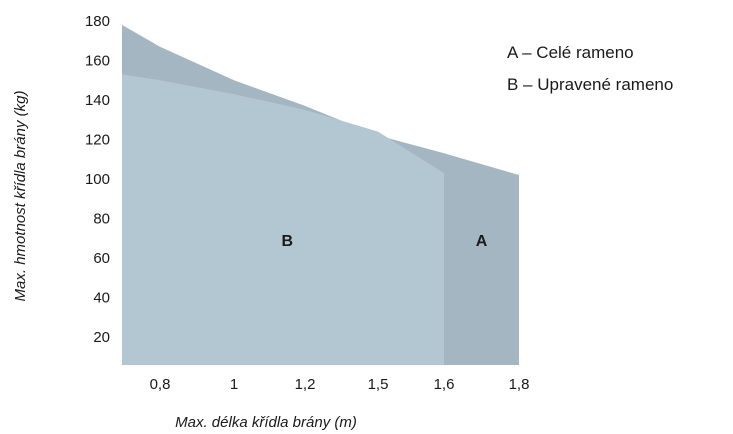 Image resolution: width=733 pixels, height=434 pixels. What do you see at coordinates (482, 241) in the screenshot?
I see `region-label-a: A` at bounding box center [482, 241].